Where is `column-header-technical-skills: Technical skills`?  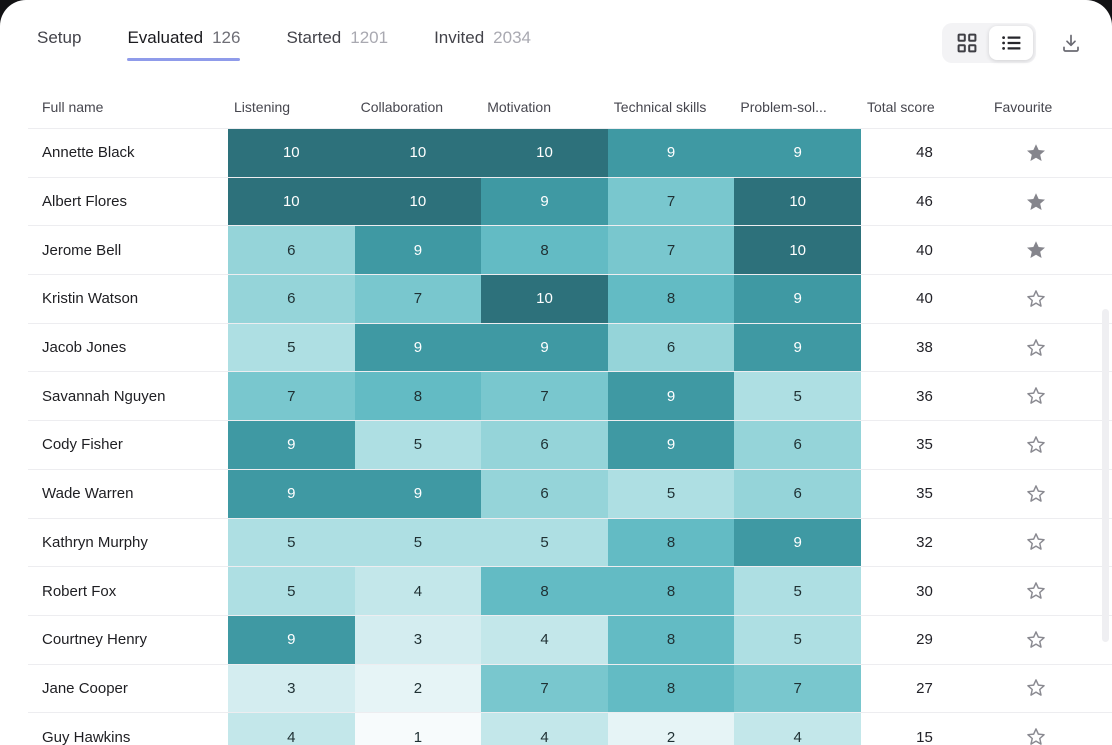 column-header-technical-skills: Technical skills is located at coordinates (660, 106).